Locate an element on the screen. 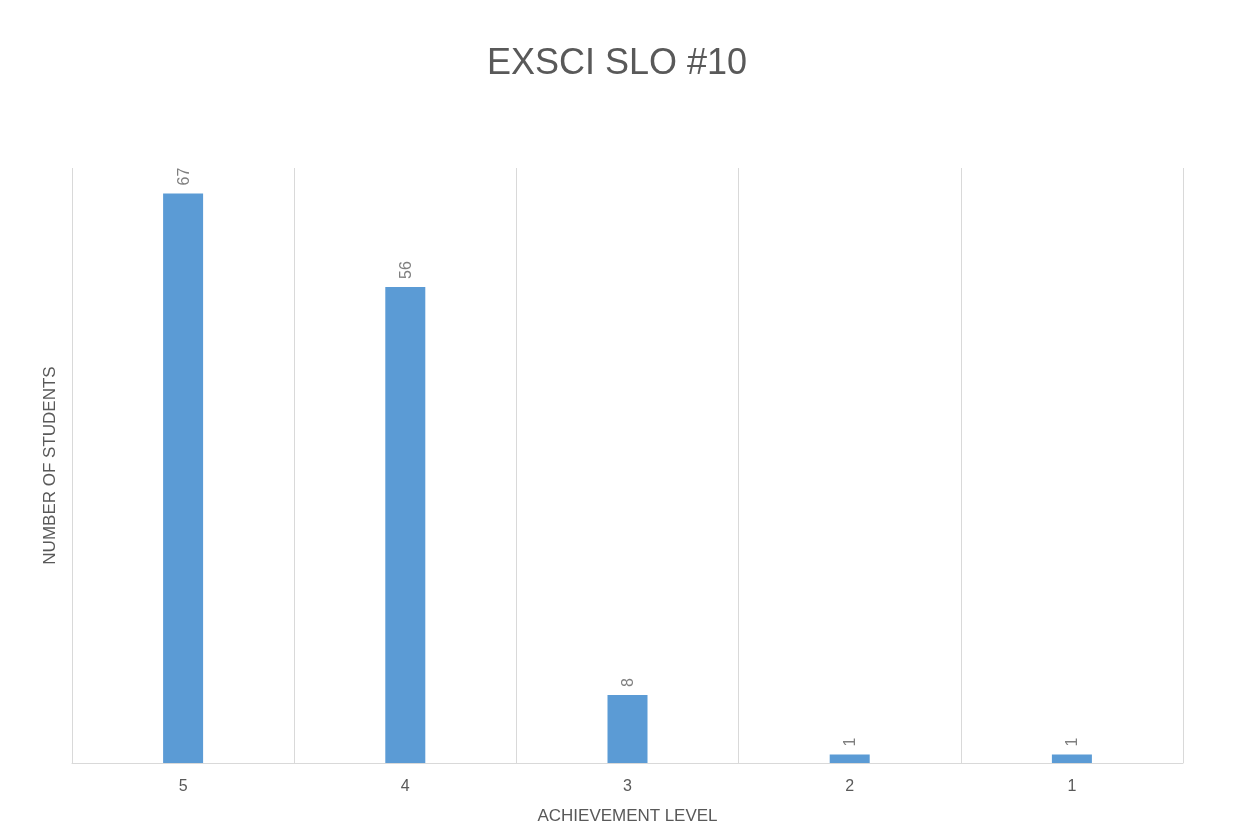 The image size is (1234, 837). x-tick-label: 3 is located at coordinates (628, 785).